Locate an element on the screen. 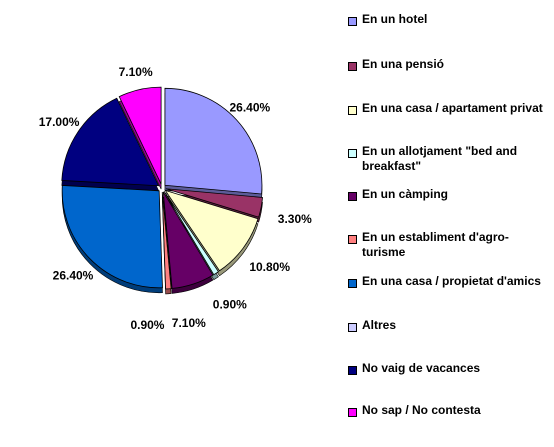 The width and height of the screenshot is (554, 447). legend-label: No sap / No contesta is located at coordinates (421, 410).